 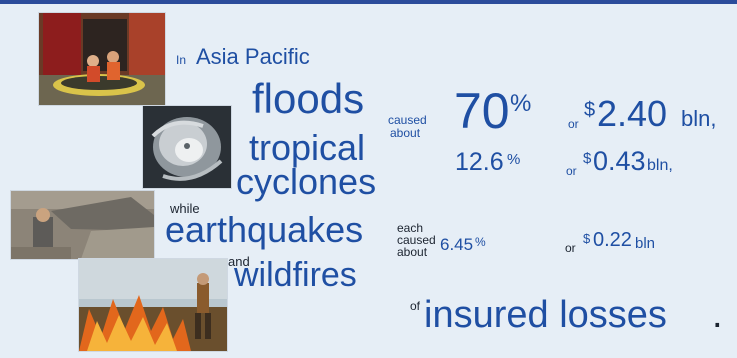 What do you see at coordinates (295, 275) in the screenshot?
I see `hazard-wildfires: wildfires` at bounding box center [295, 275].